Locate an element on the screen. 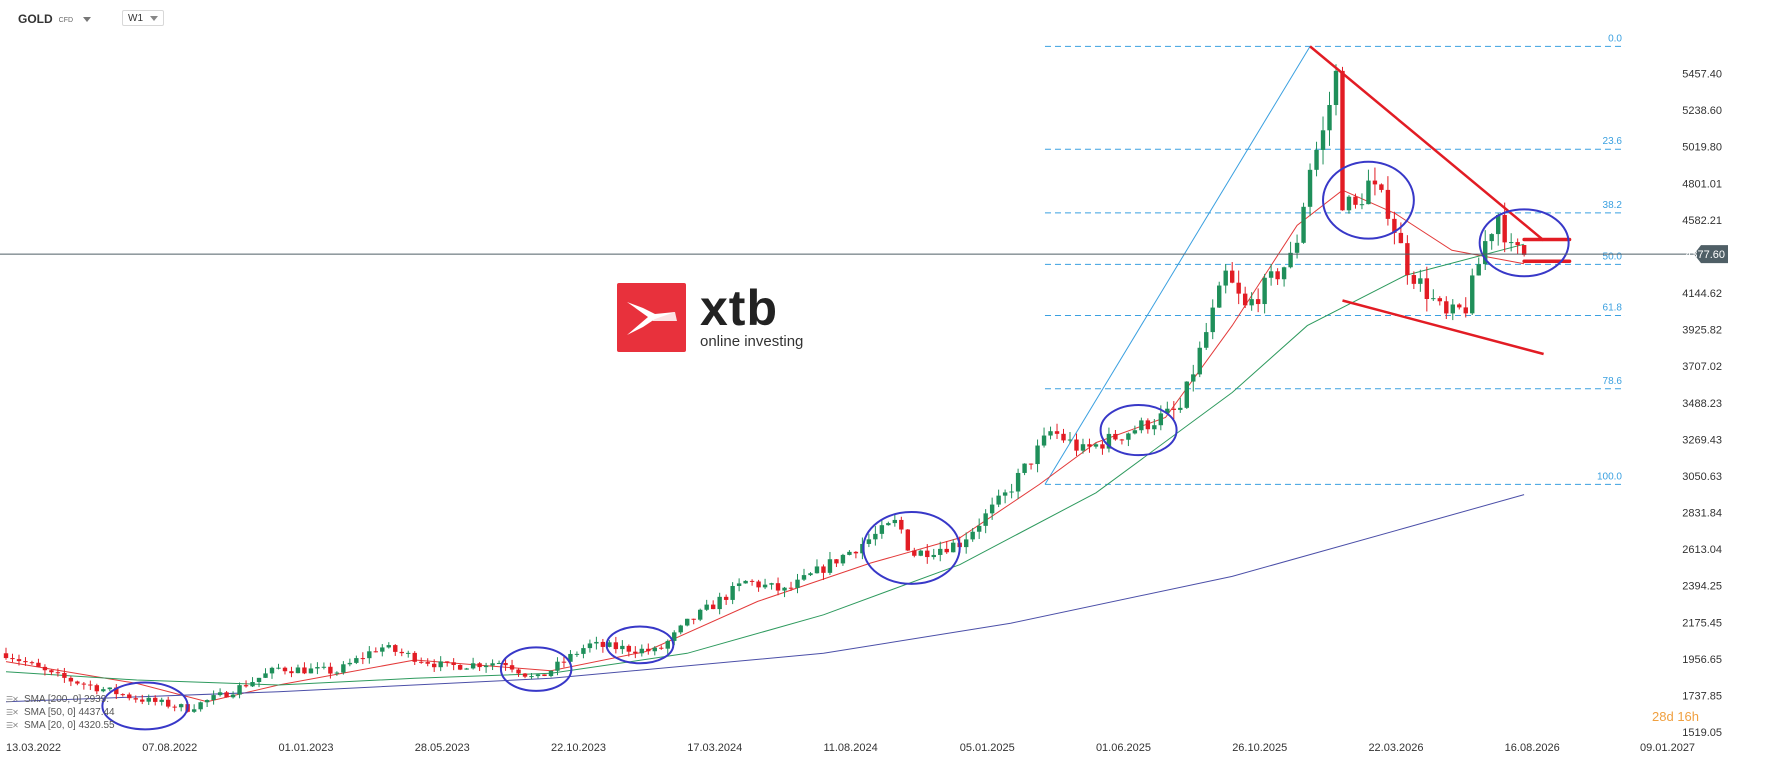 The height and width of the screenshot is (761, 1768). symbol-tag: CFD is located at coordinates (66, 20).